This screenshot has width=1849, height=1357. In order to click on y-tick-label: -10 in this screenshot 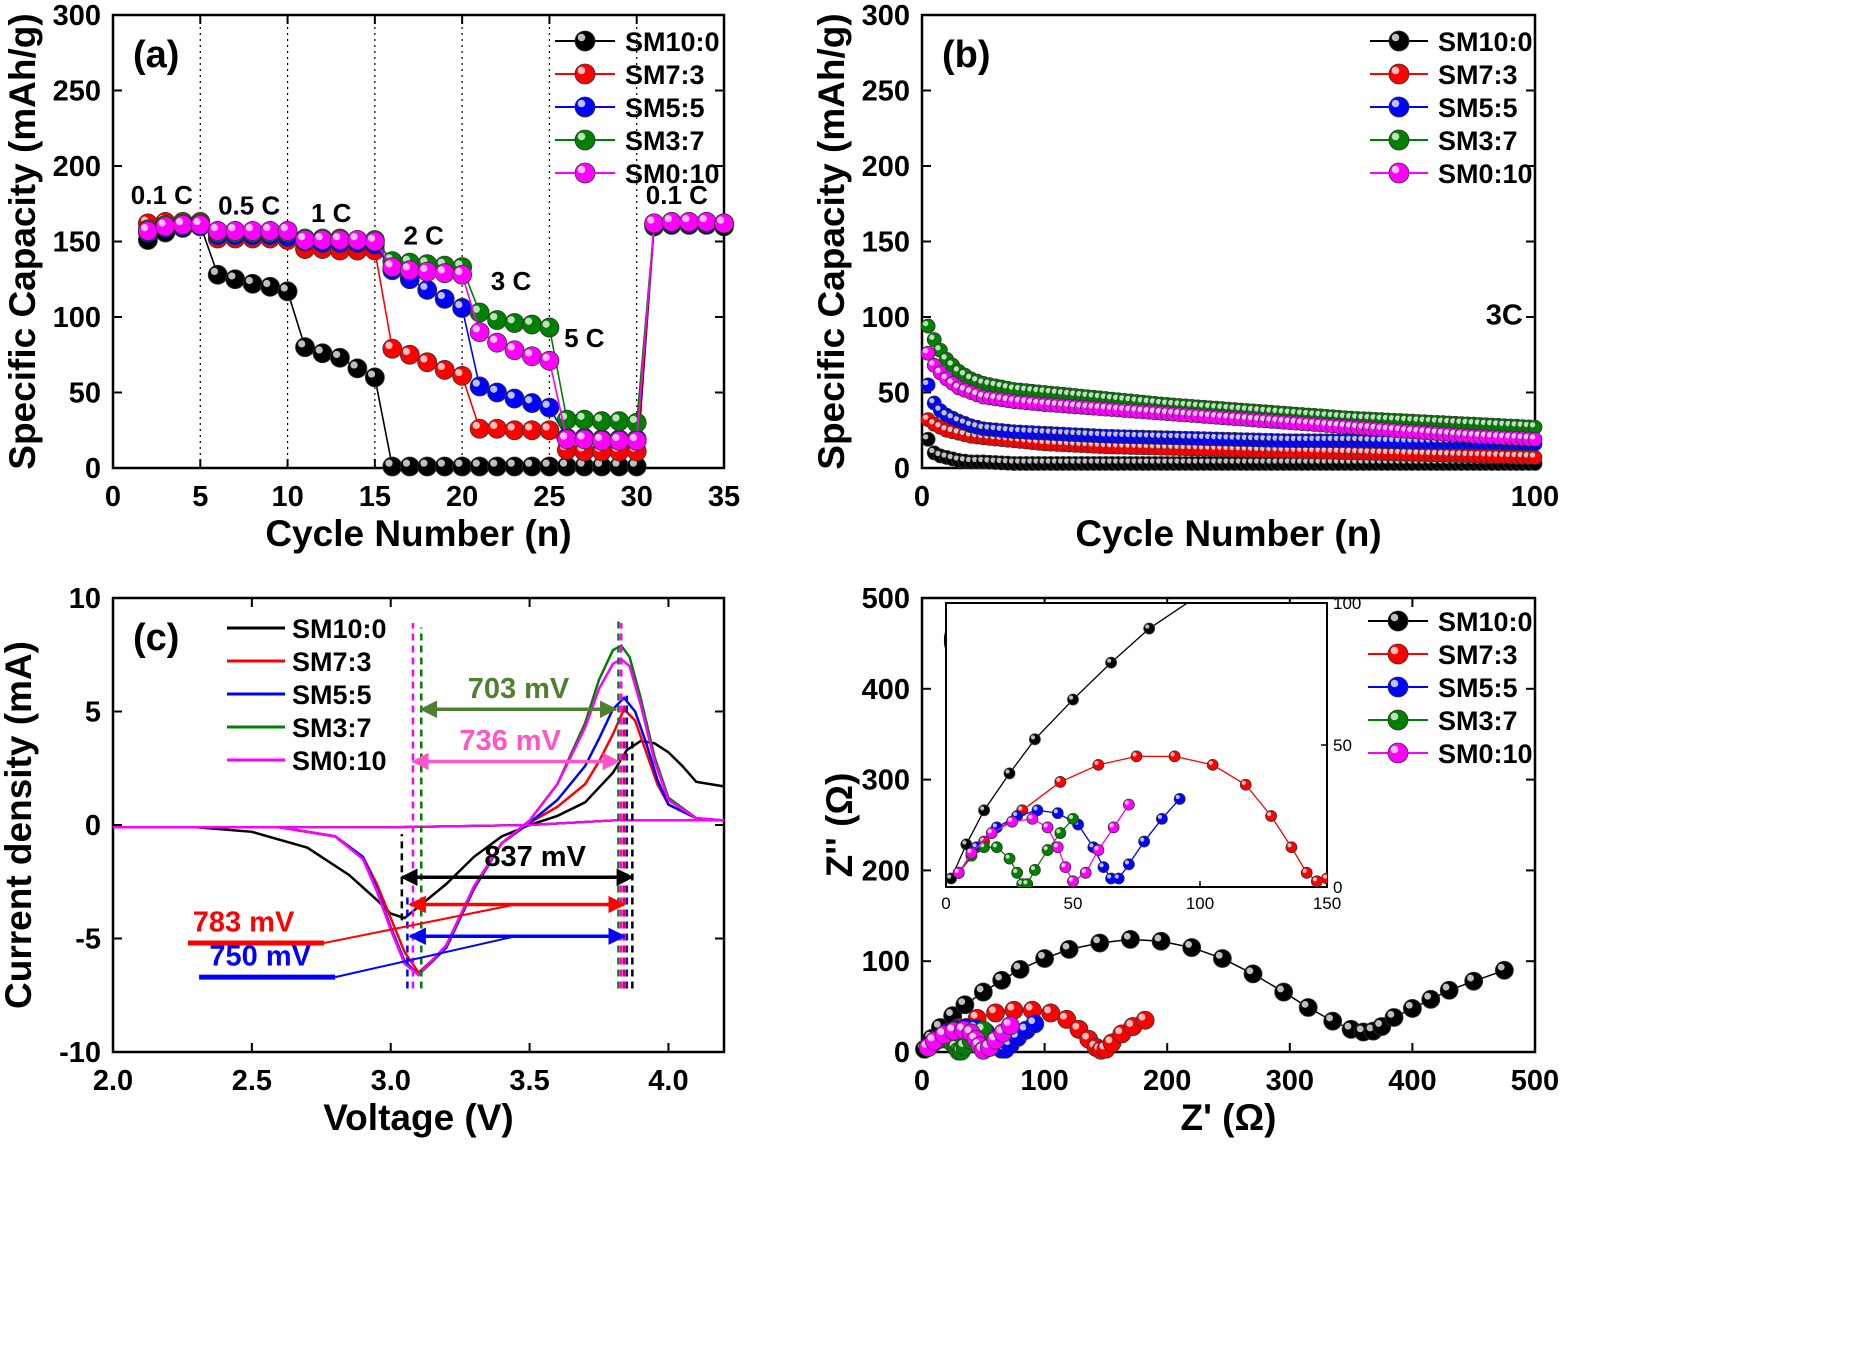, I will do `click(80, 1053)`.